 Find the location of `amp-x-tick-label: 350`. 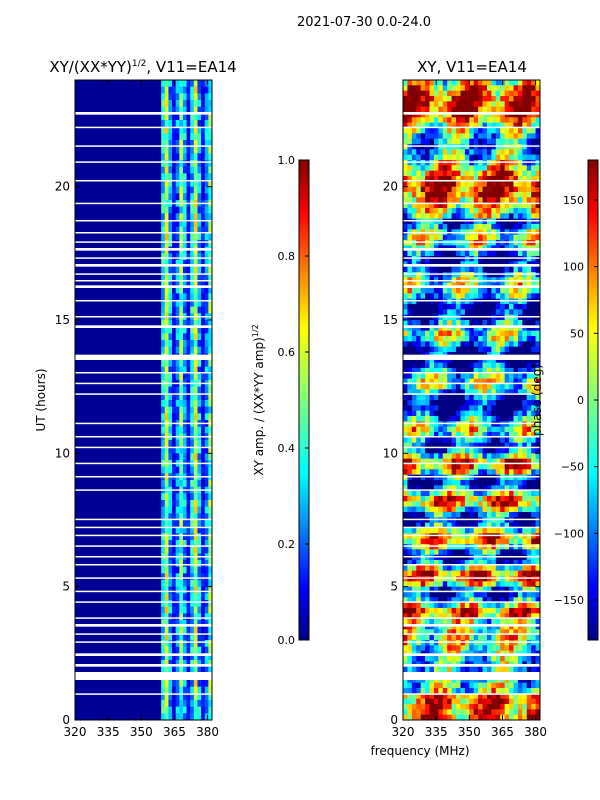

amp-x-tick-label: 350 is located at coordinates (141, 732).